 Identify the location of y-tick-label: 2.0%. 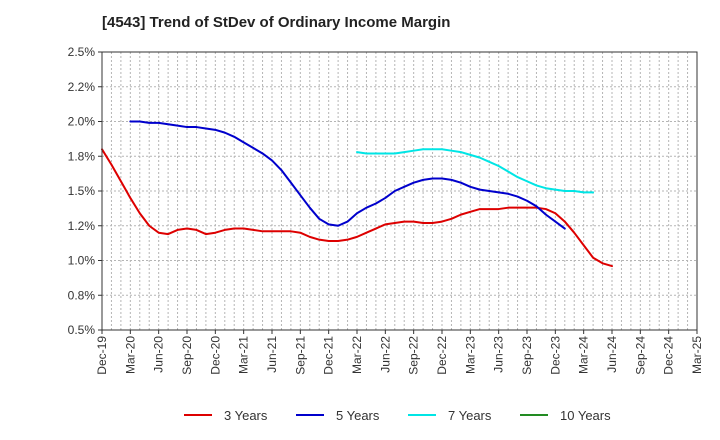
(82, 122).